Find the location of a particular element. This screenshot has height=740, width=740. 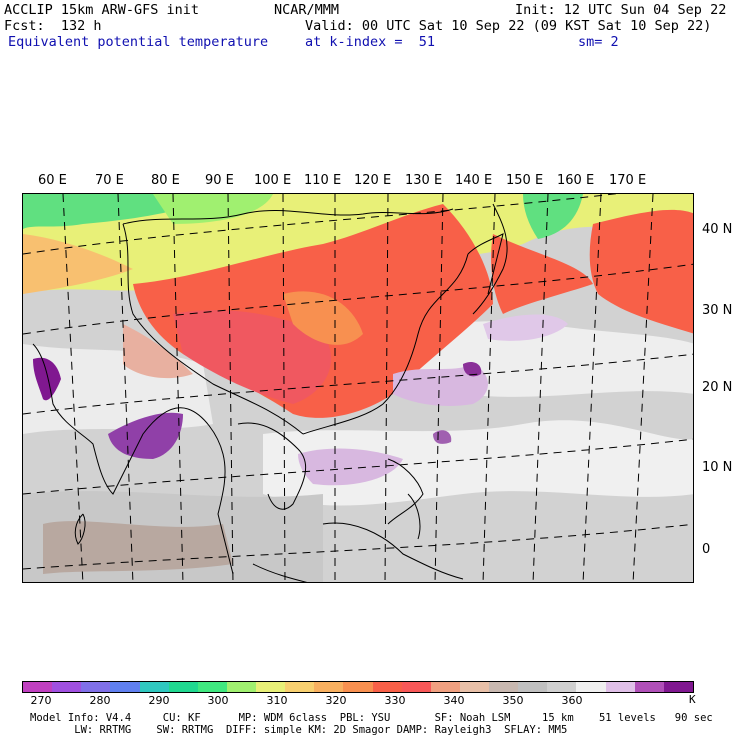

longitude-label: 60 E is located at coordinates (52, 180).